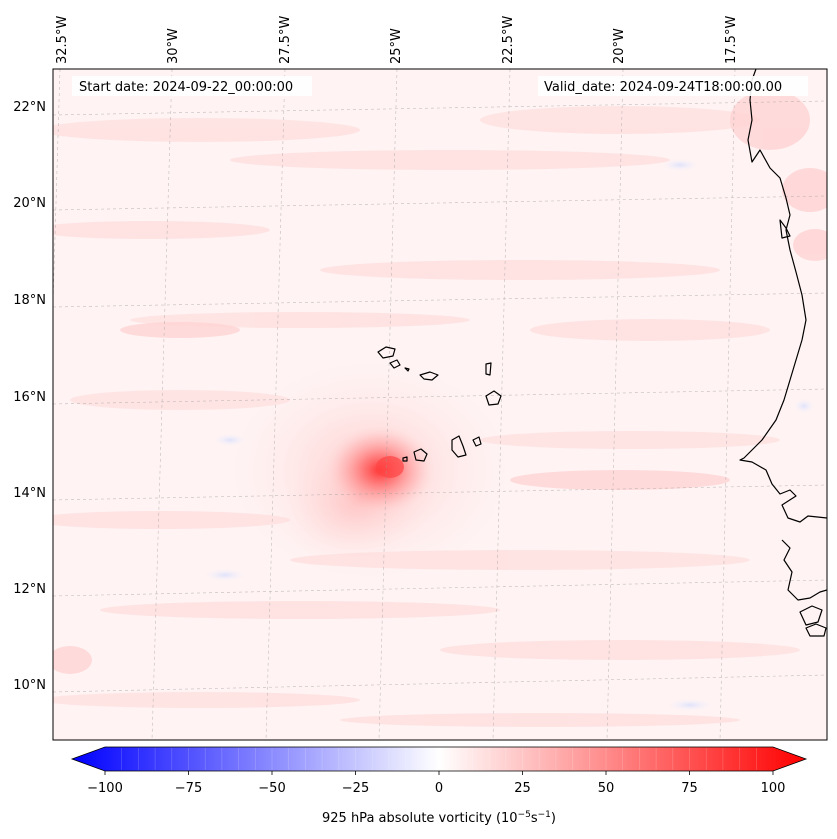 The width and height of the screenshot is (837, 839). I want to click on colorbar-tick-50: 50, so click(606, 788).